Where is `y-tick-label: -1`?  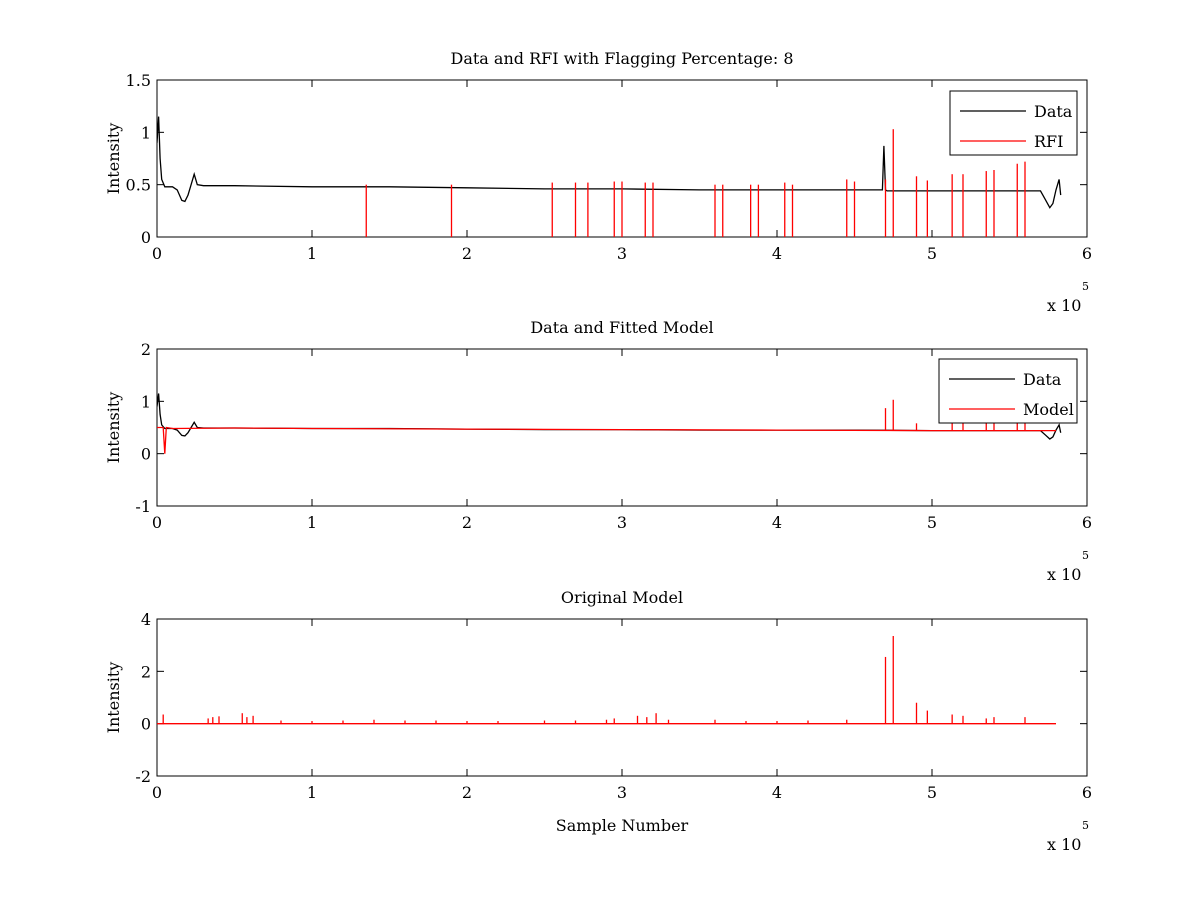
y-tick-label: -1 is located at coordinates (143, 506).